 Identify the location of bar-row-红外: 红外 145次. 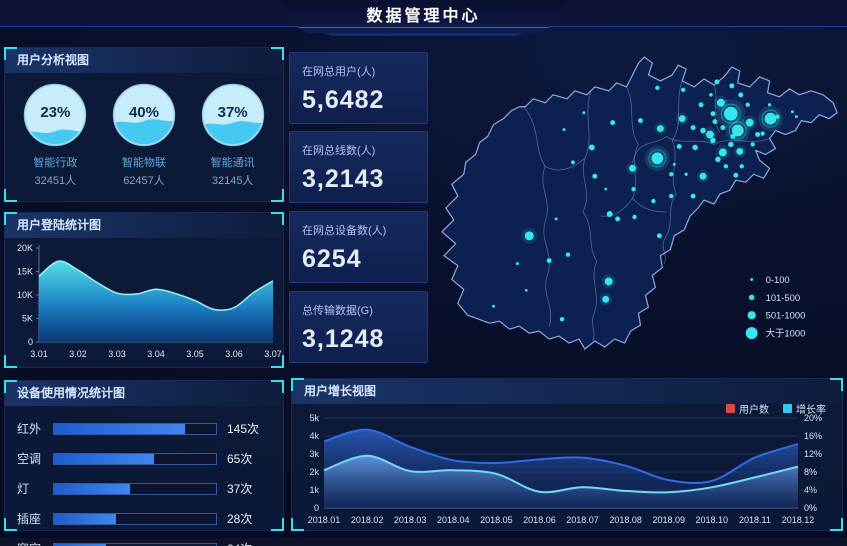
(144, 428).